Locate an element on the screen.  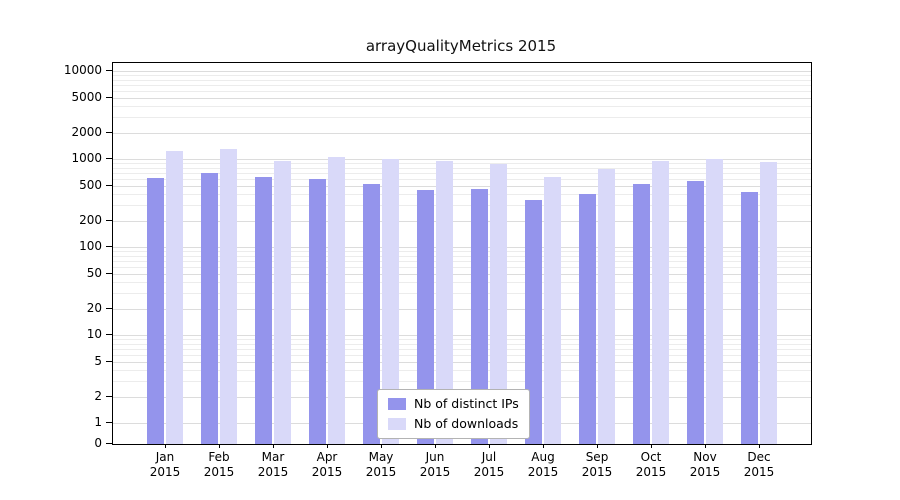
bar-distinct-ips-sep is located at coordinates (587, 319).